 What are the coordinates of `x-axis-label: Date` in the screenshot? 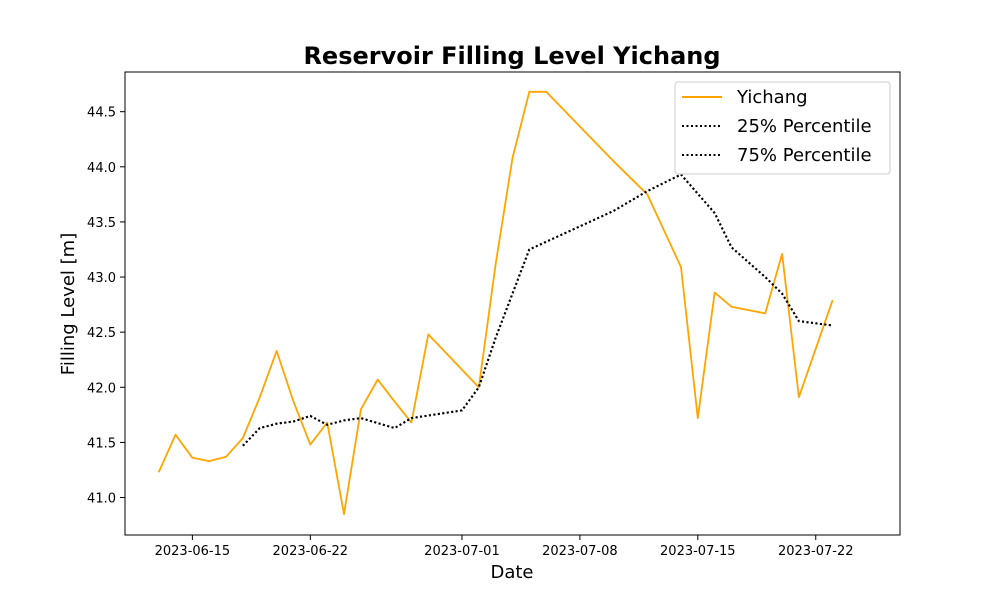 It's located at (511, 572).